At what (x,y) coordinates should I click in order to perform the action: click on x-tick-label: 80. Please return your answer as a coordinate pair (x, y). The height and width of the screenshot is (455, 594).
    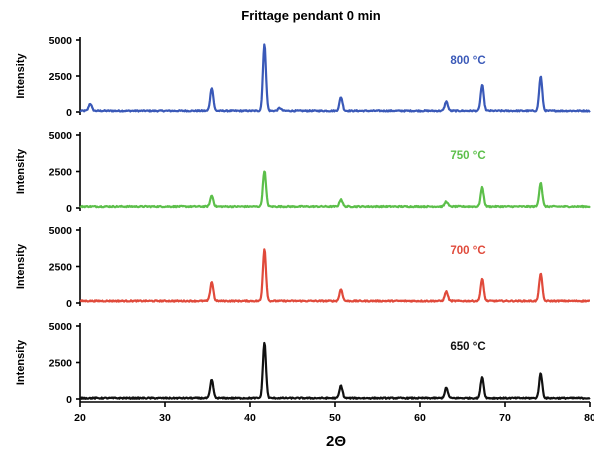
    Looking at the image, I should click on (589, 418).